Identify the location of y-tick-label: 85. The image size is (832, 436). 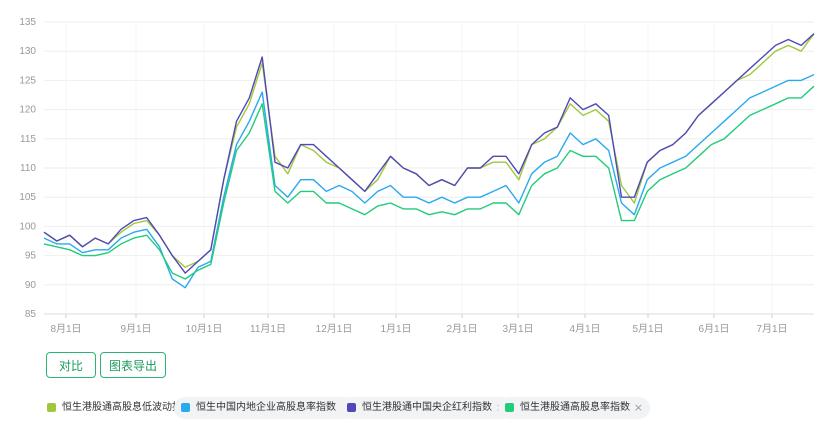
(31, 314).